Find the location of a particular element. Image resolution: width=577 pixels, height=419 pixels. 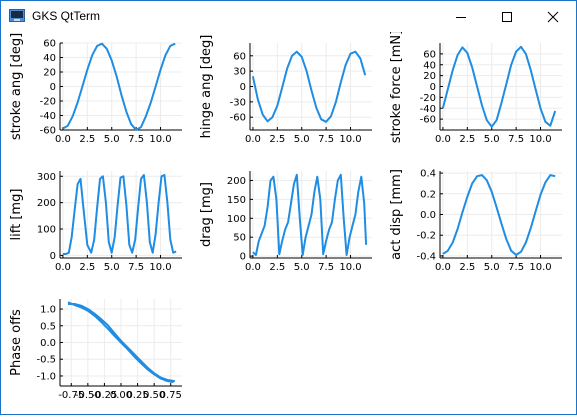

x-tick-label: 0.50 is located at coordinates (154, 395).